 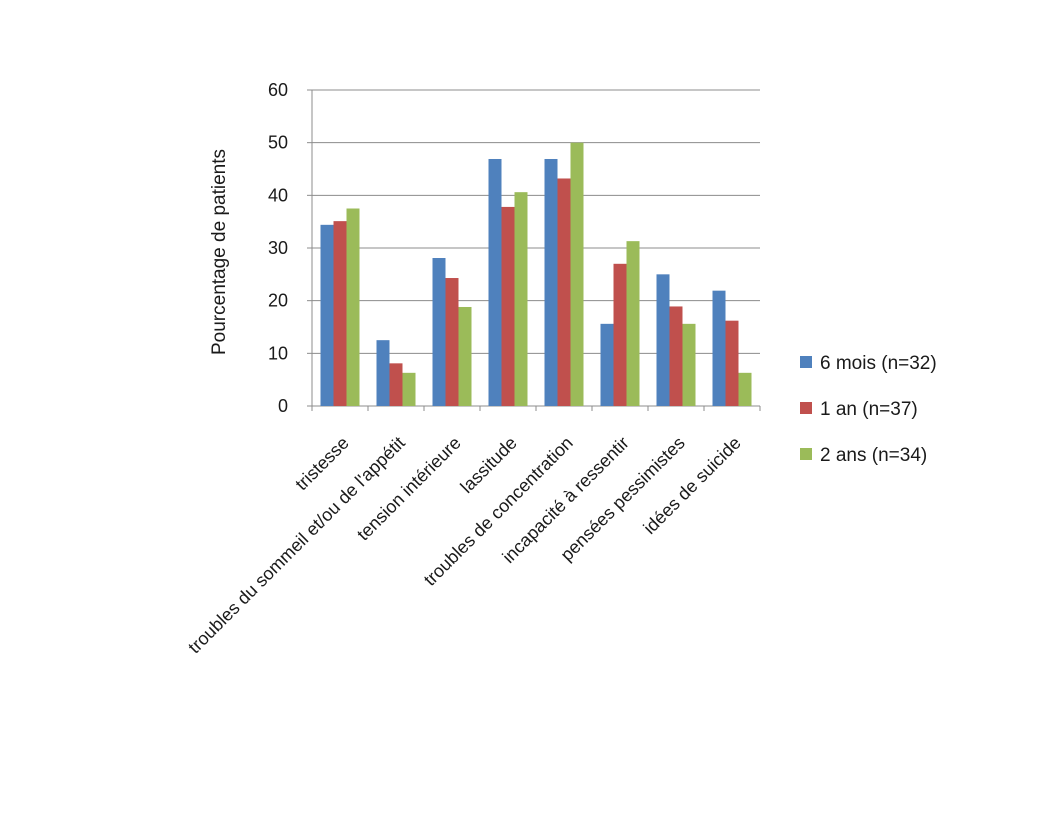 What do you see at coordinates (873, 455) in the screenshot?
I see `legend-label: 2 ans (n=34)` at bounding box center [873, 455].